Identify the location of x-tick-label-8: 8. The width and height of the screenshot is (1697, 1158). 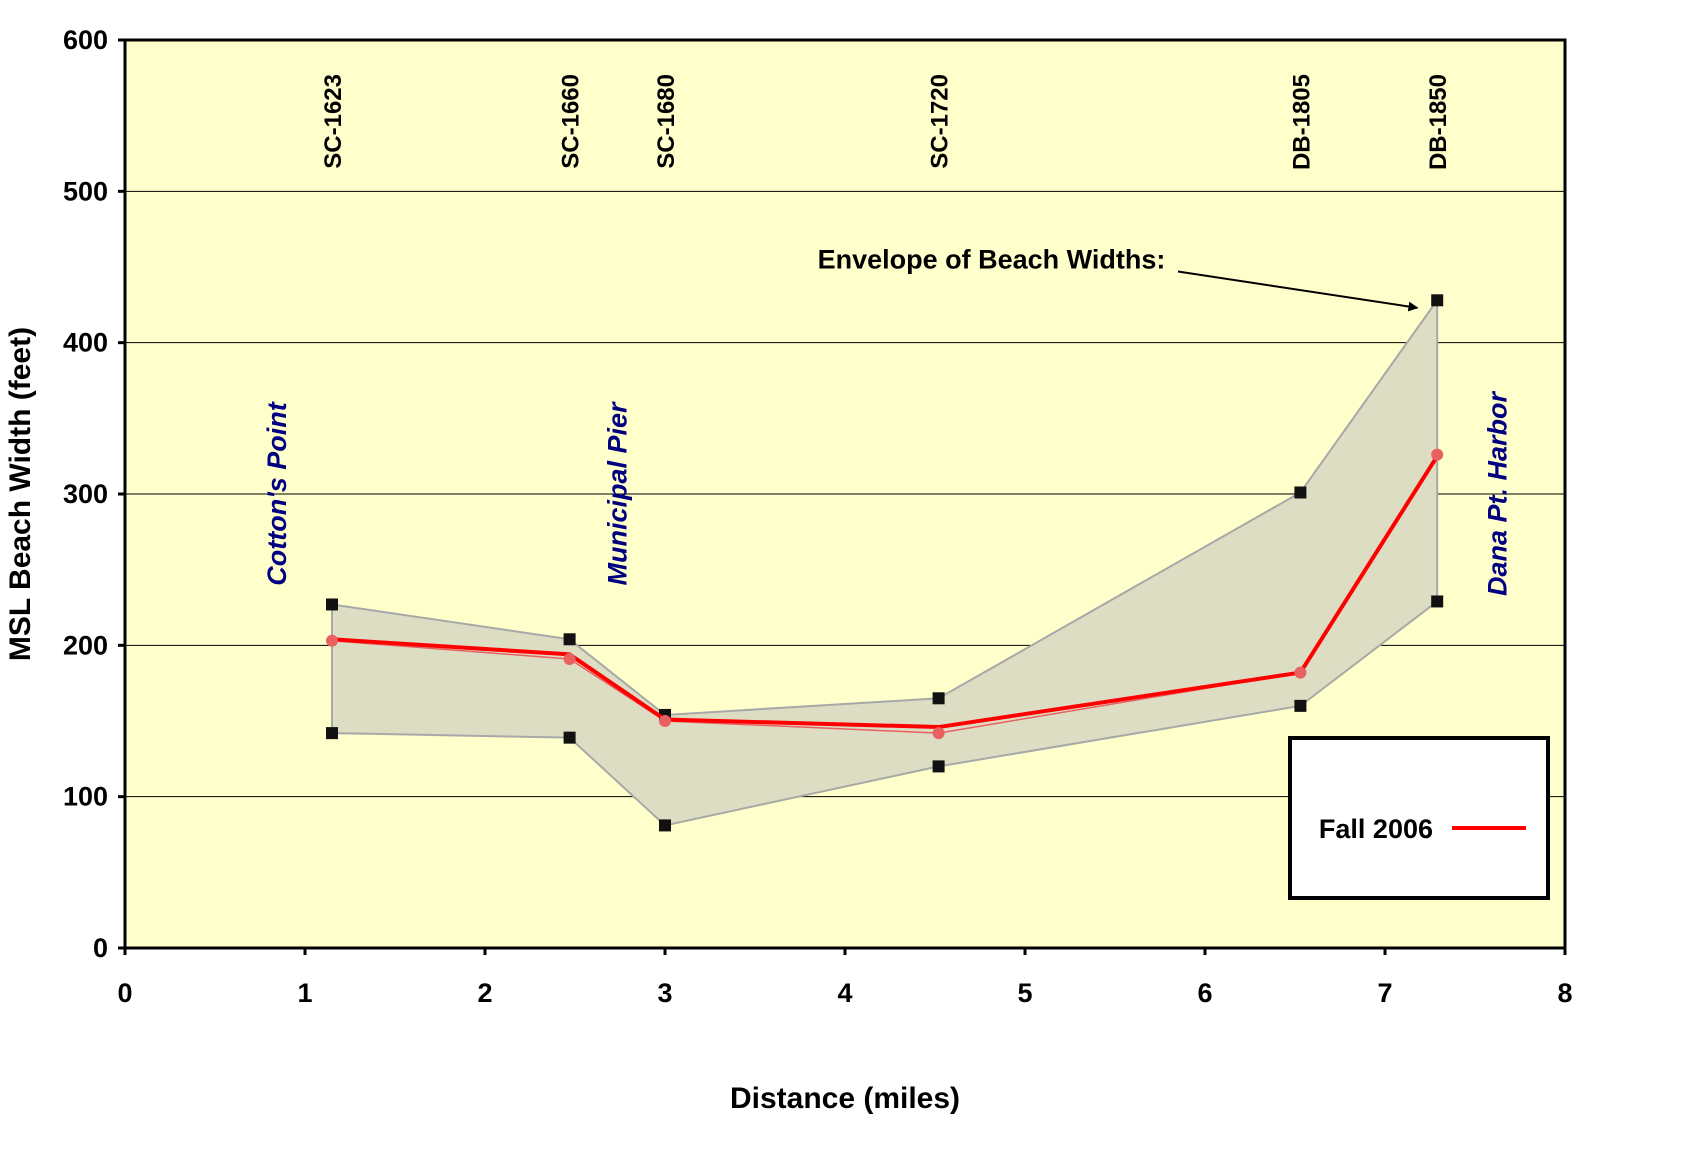
(1564, 993).